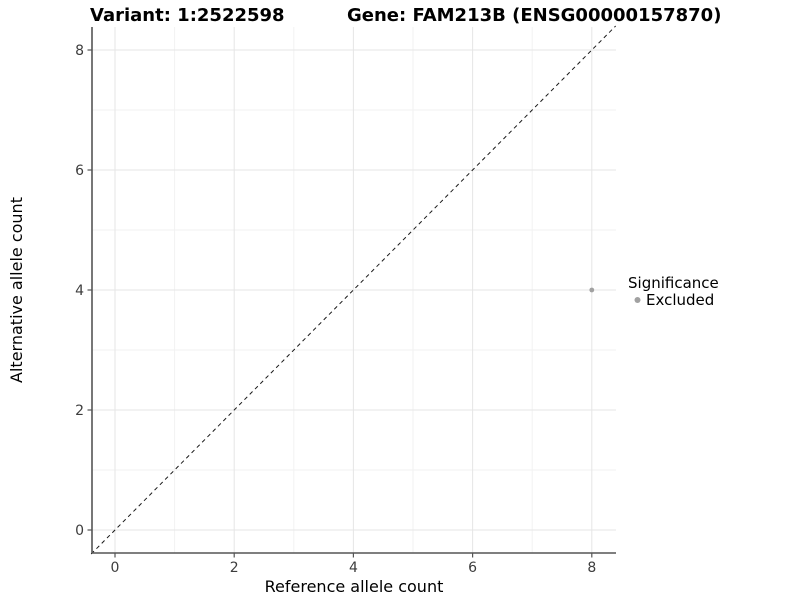  Describe the element at coordinates (354, 586) in the screenshot. I see `x-axis-title: Reference allele count` at that location.